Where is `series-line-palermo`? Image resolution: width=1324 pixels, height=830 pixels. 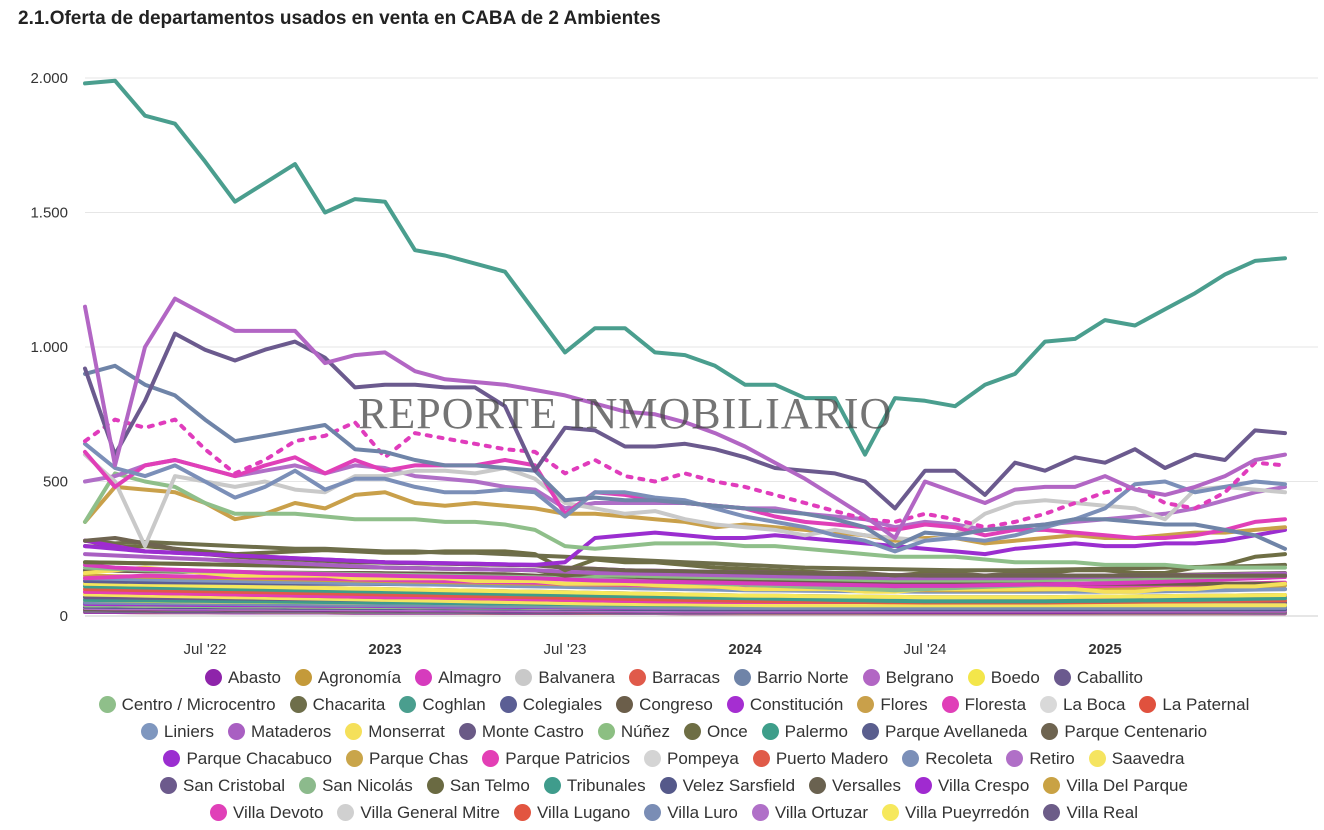
series-line-palermo is located at coordinates (685, 594).